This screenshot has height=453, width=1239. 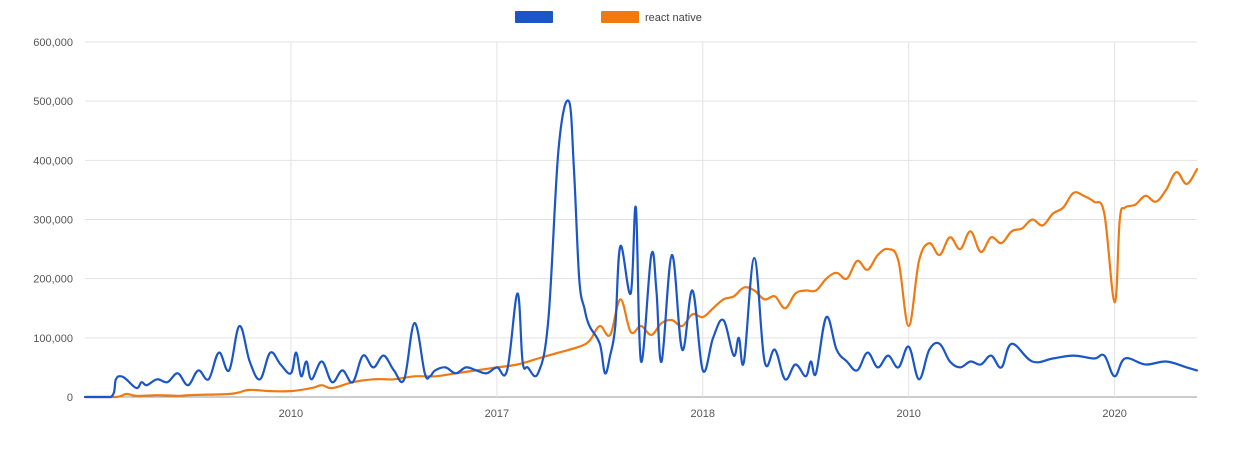 I want to click on y-tick-label: 100,000, so click(x=53, y=339).